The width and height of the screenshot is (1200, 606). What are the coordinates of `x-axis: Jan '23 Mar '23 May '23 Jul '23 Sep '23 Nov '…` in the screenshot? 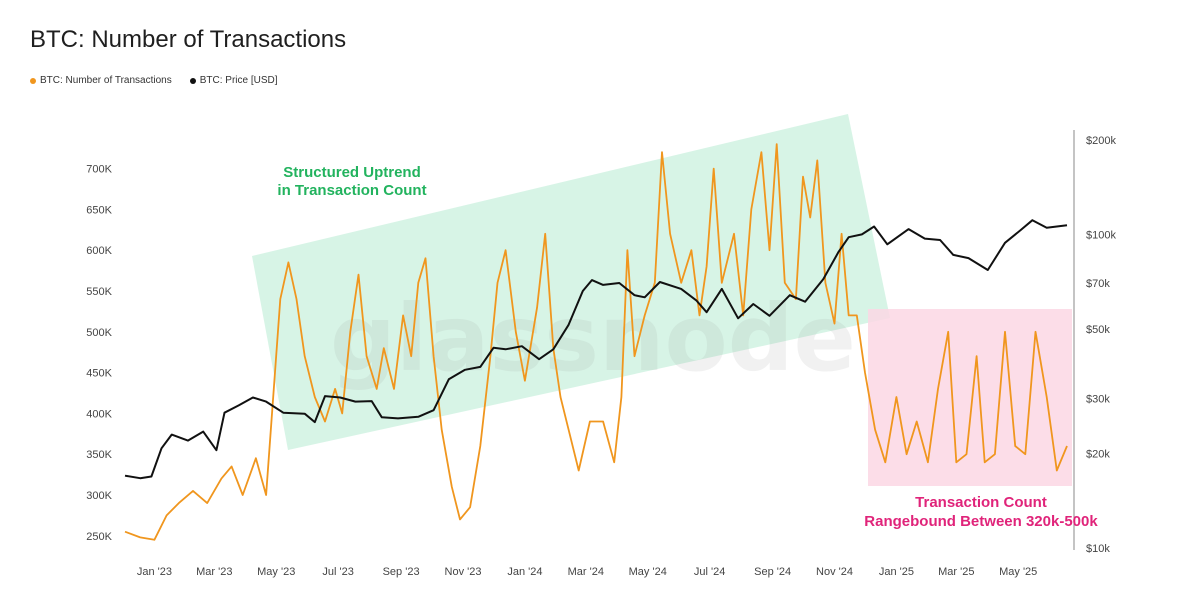 It's located at (587, 572).